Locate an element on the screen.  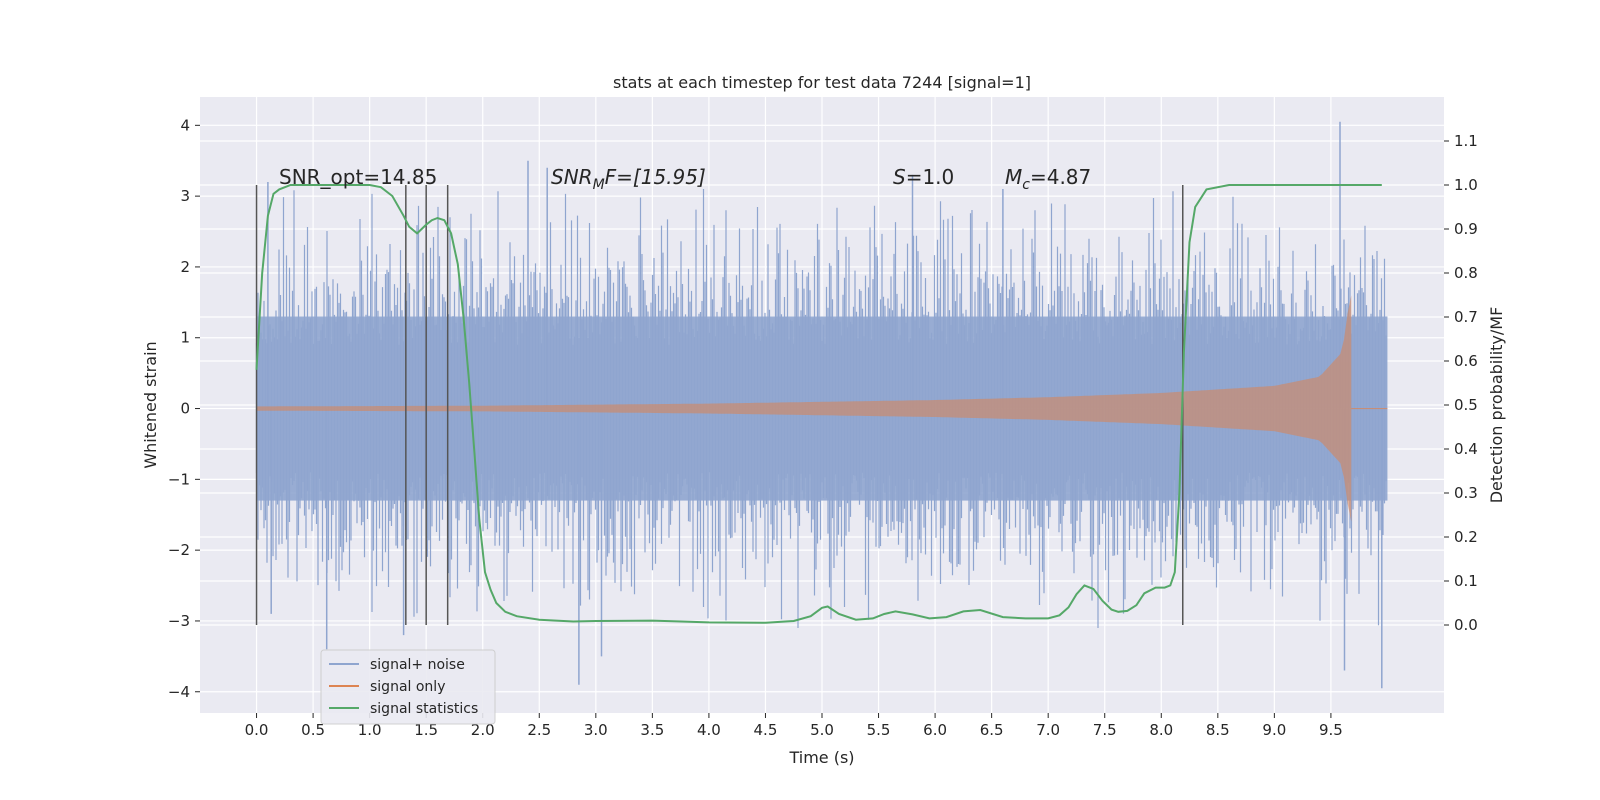
x-tick-label-10: 5.0 is located at coordinates (822, 730).